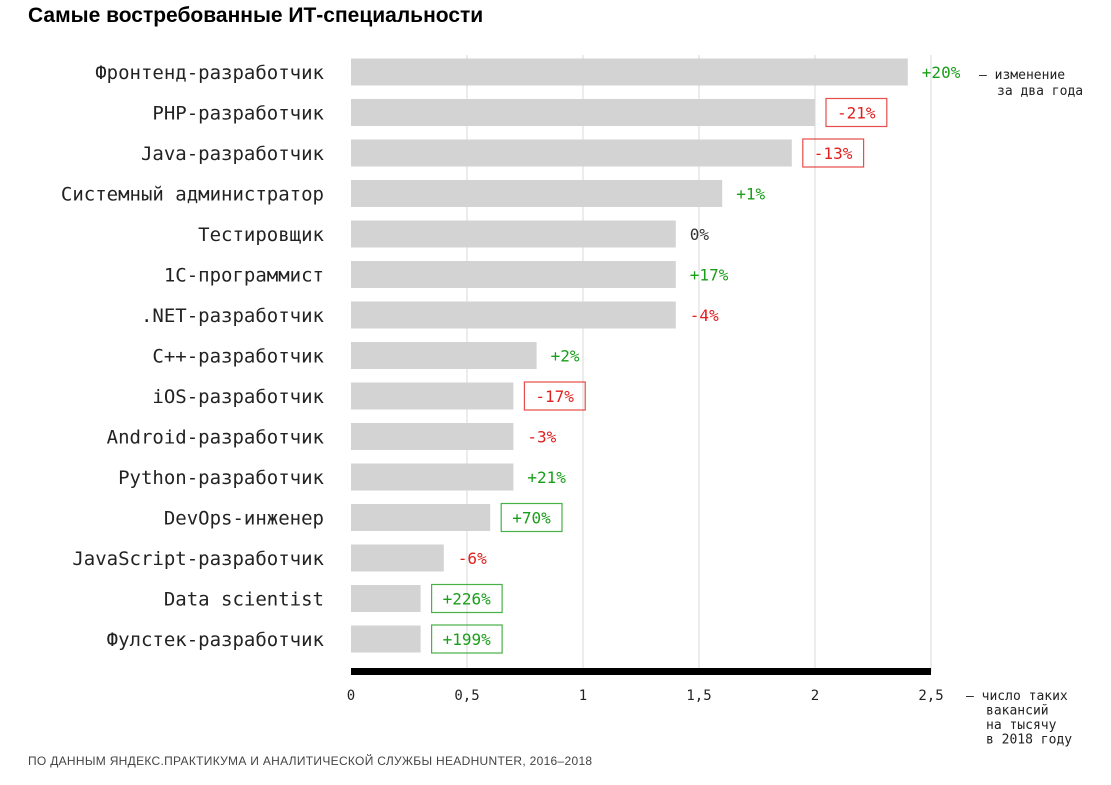 This screenshot has height=785, width=1111. Describe the element at coordinates (221, 478) in the screenshot. I see `category-label: Python-разработчик` at that location.